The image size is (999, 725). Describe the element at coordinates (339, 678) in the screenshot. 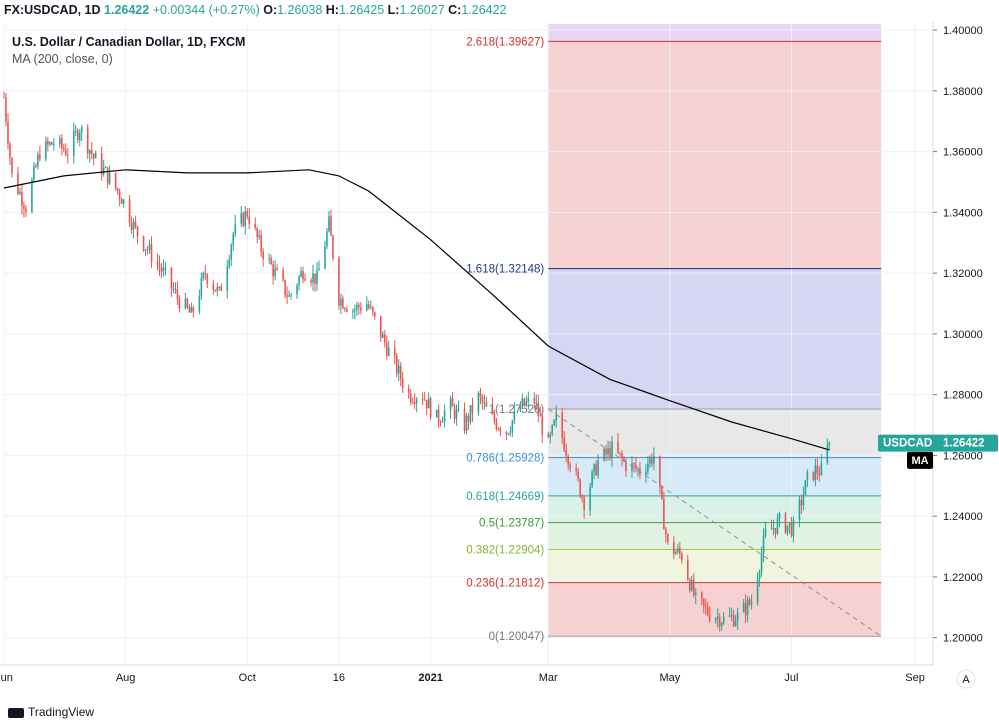

I see `x-tick-label: 16` at that location.